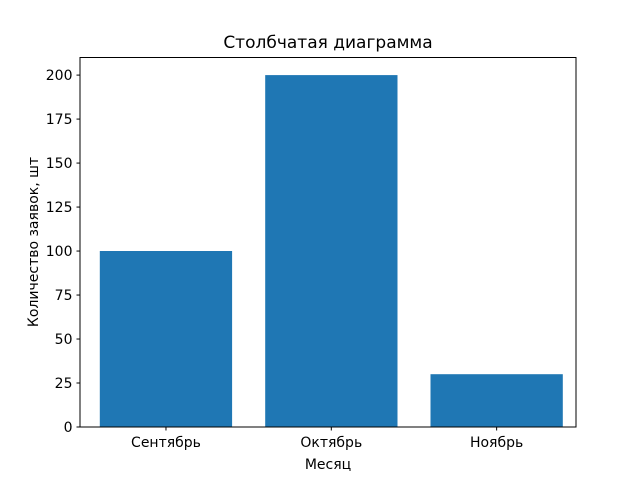  Describe the element at coordinates (59, 208) in the screenshot. I see `y-tick-label: 125` at that location.